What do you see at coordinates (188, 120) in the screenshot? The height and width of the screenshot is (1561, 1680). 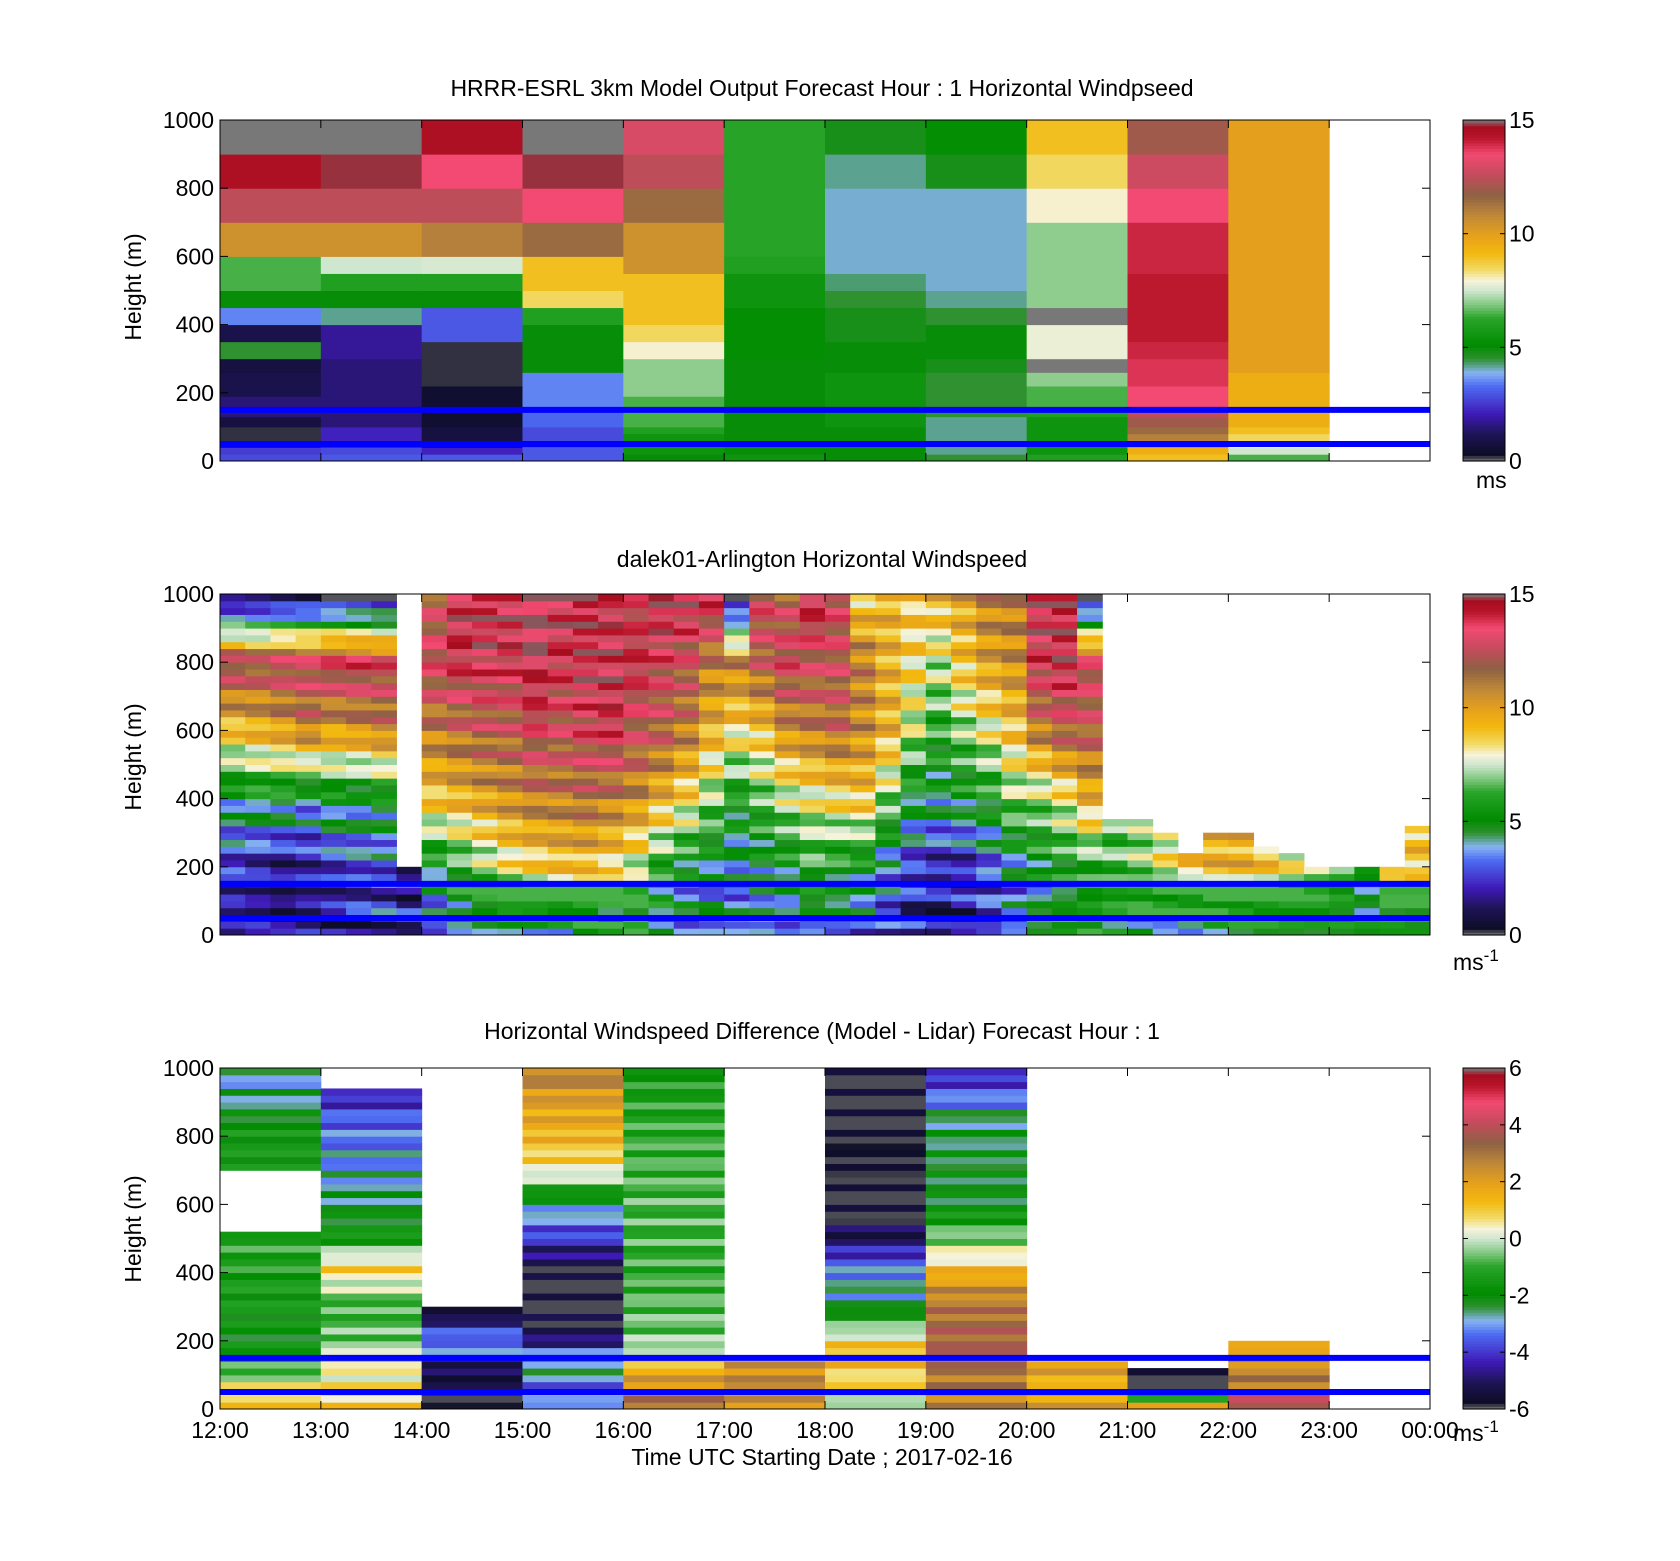 I see `y-tick-label: 1000` at bounding box center [188, 120].